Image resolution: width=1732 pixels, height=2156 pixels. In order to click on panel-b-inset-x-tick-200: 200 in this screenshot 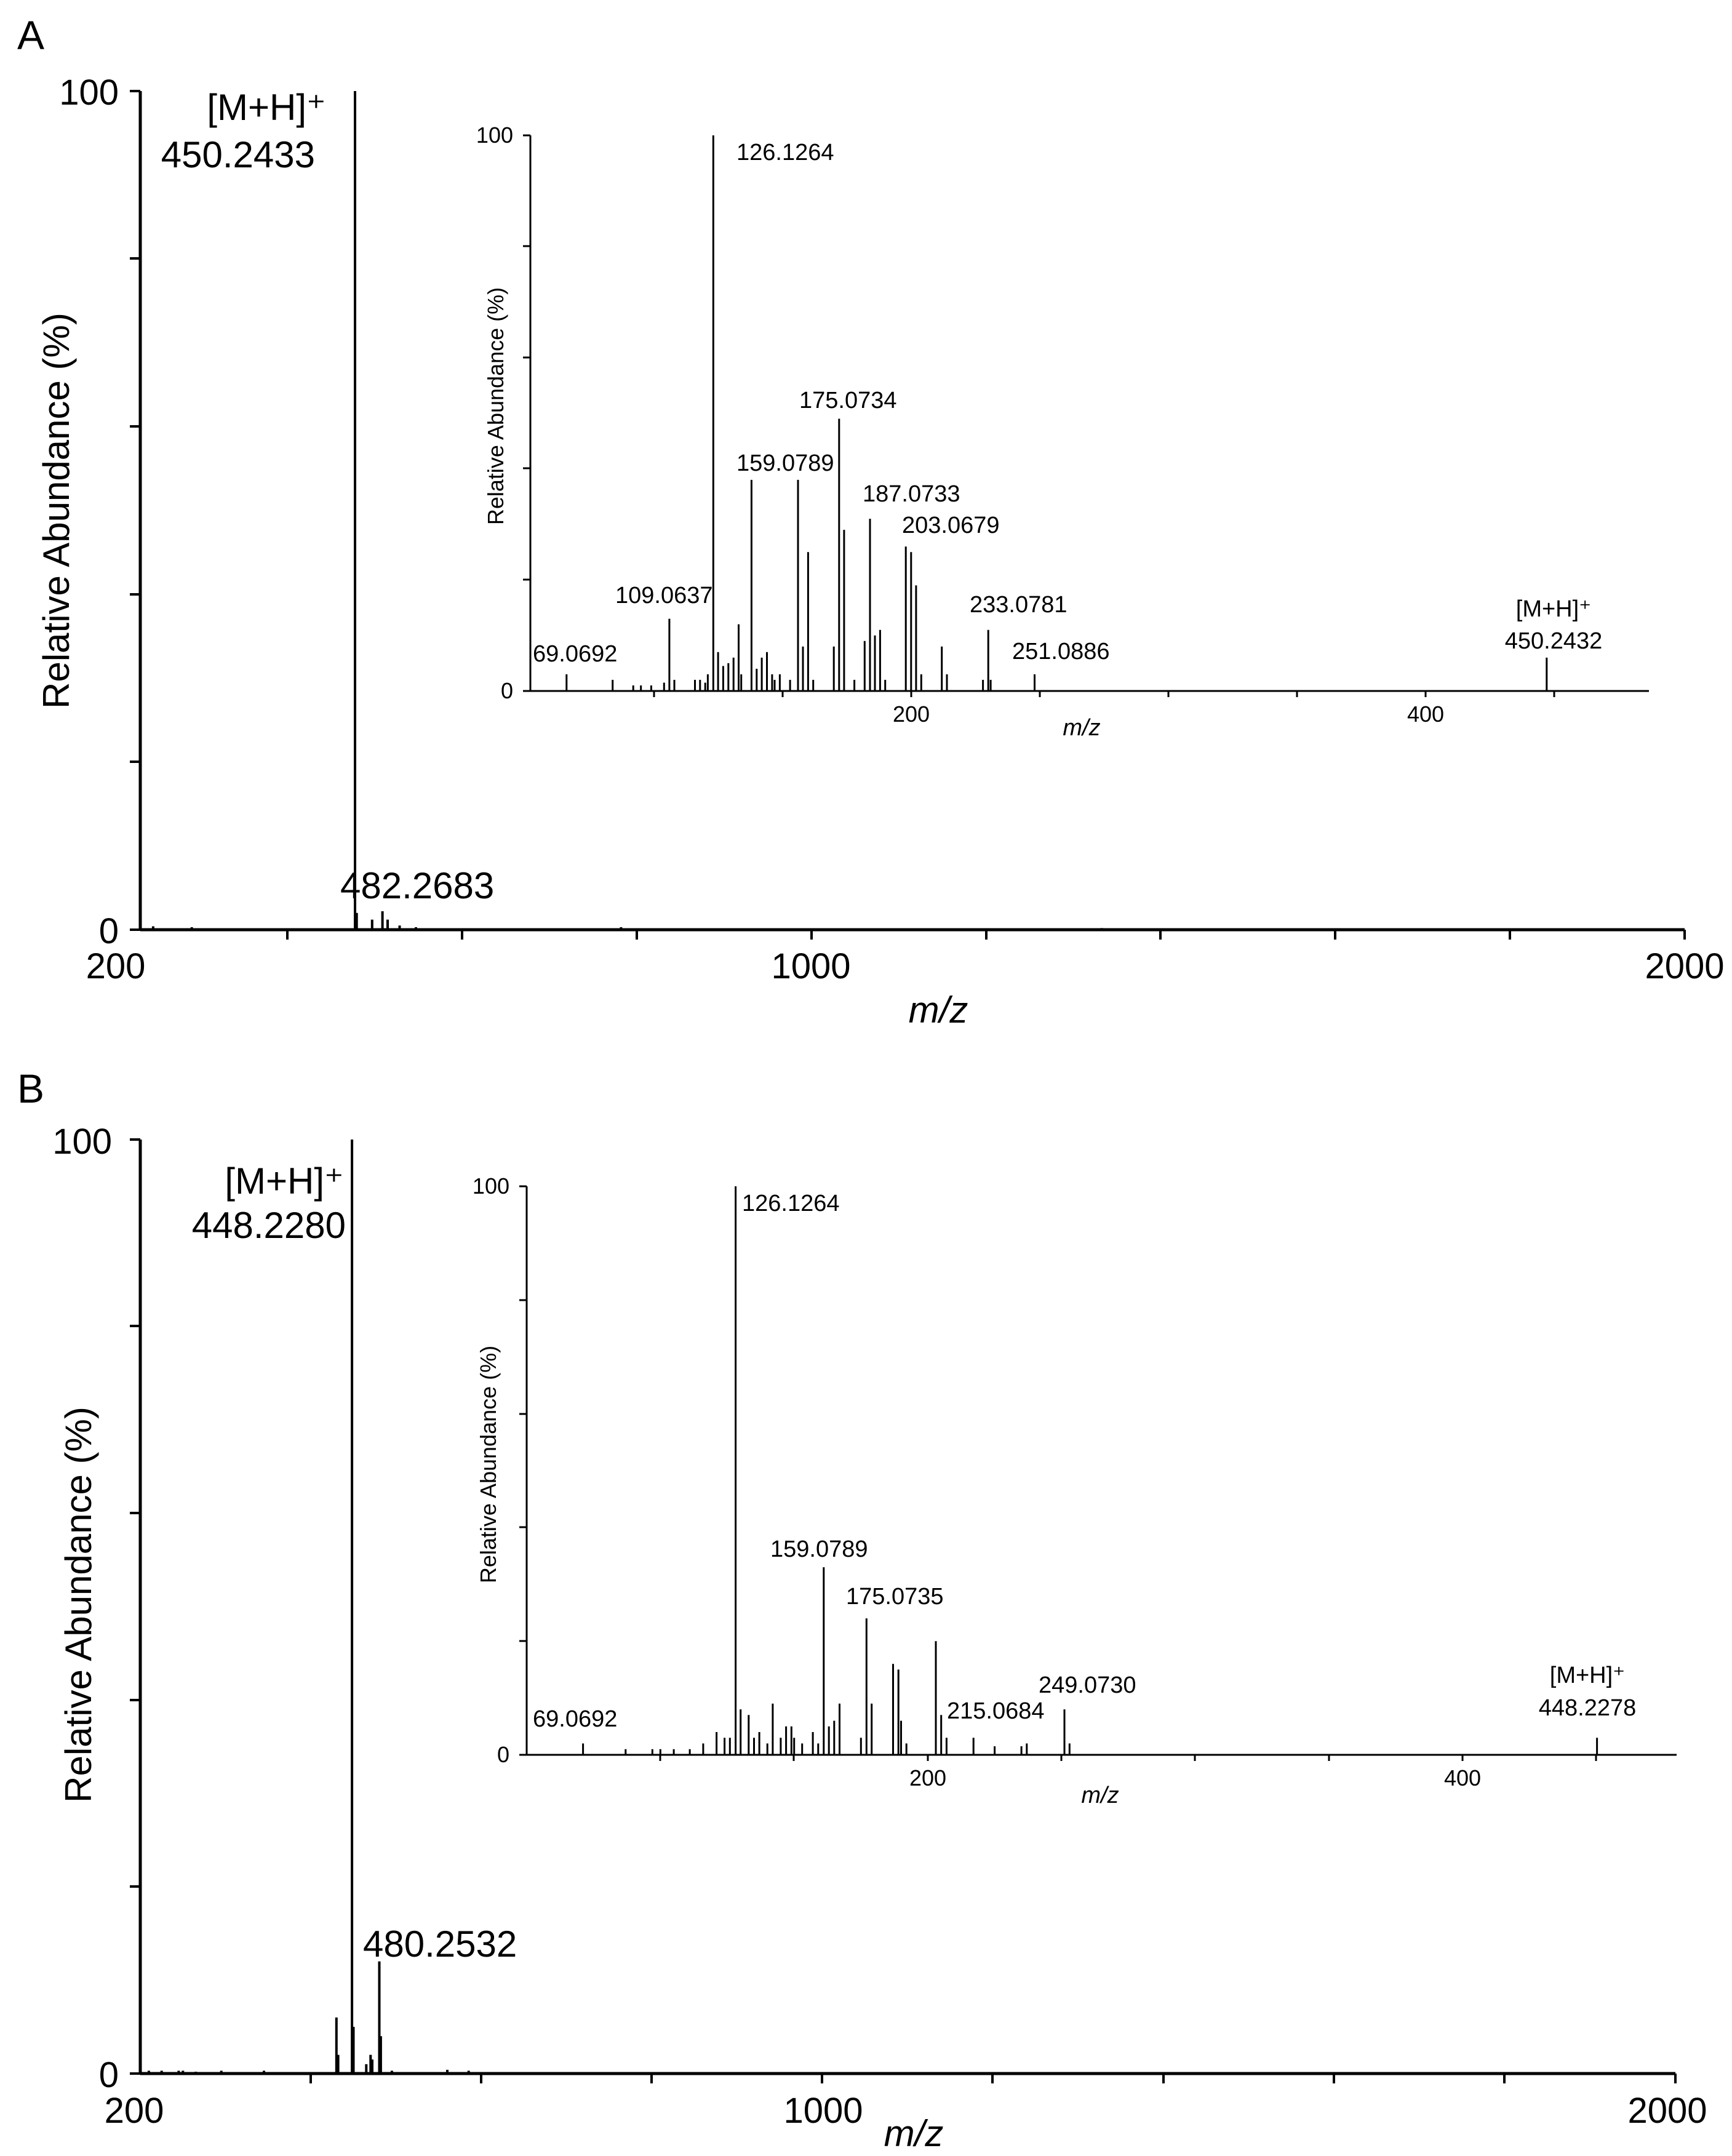, I will do `click(927, 1778)`.